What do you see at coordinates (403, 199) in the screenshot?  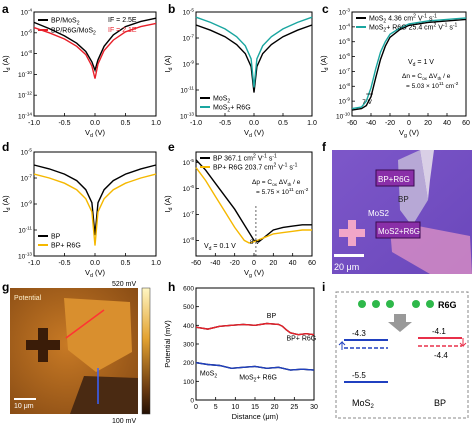 I see `label-bp: BP` at bounding box center [403, 199].